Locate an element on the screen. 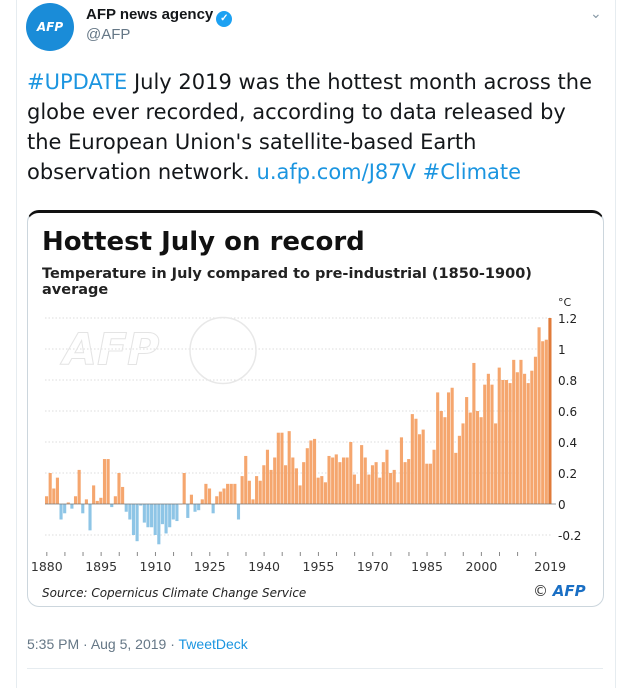  tweet-link: u.afp.com/J87V is located at coordinates (336, 172).